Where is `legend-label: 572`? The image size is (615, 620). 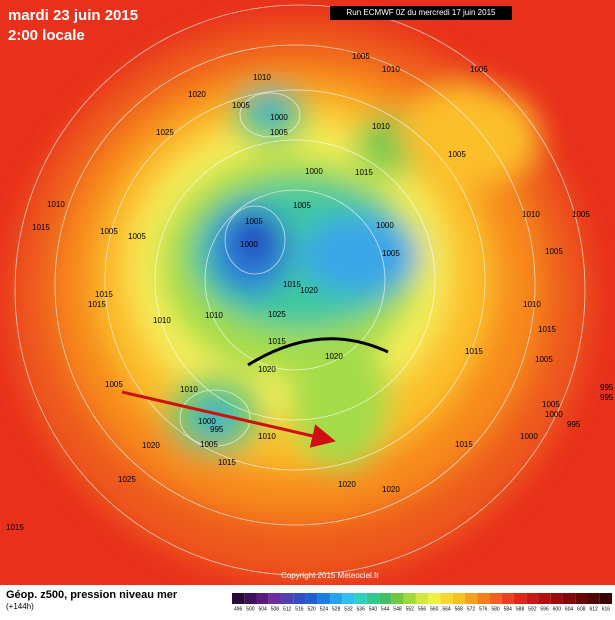 legend-label: 572 is located at coordinates (471, 609).